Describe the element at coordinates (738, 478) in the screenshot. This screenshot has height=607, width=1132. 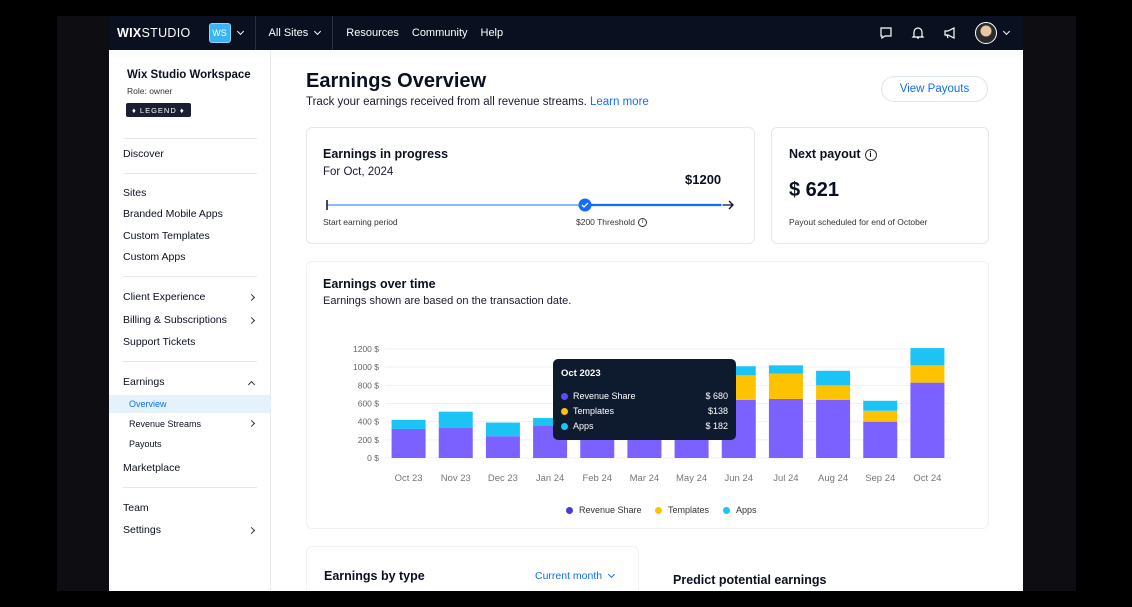
I see `x-tick-label: Jun 24` at that location.